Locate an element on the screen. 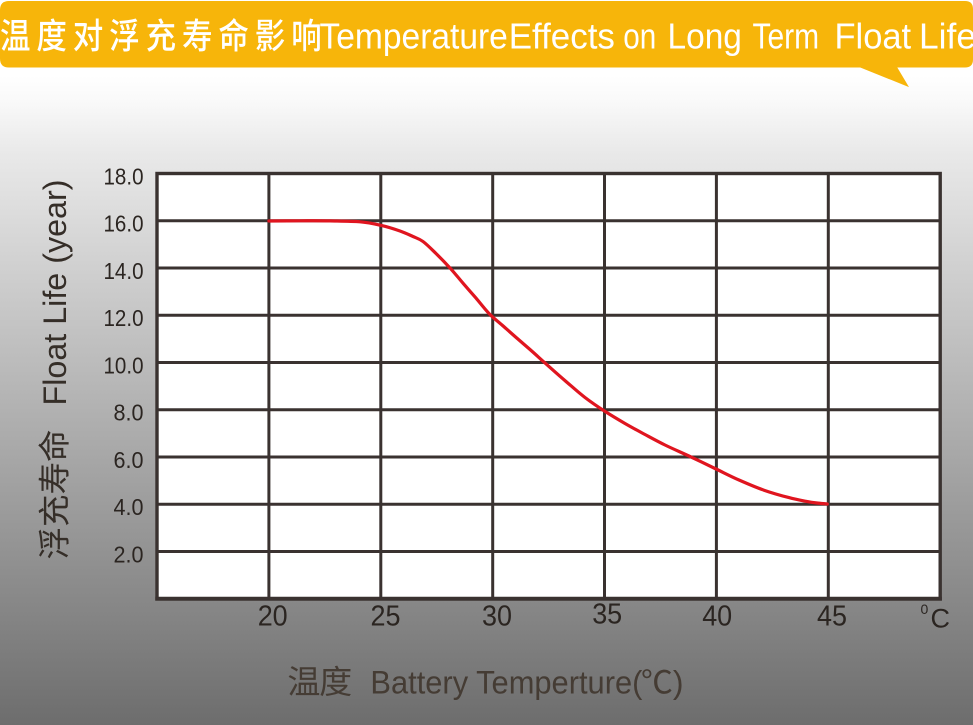  svg-text: 35 is located at coordinates (607, 615).